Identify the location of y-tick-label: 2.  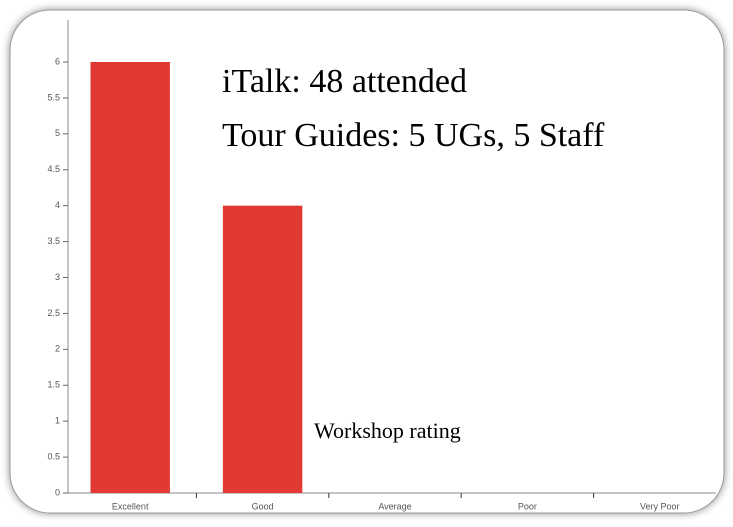
(57, 349).